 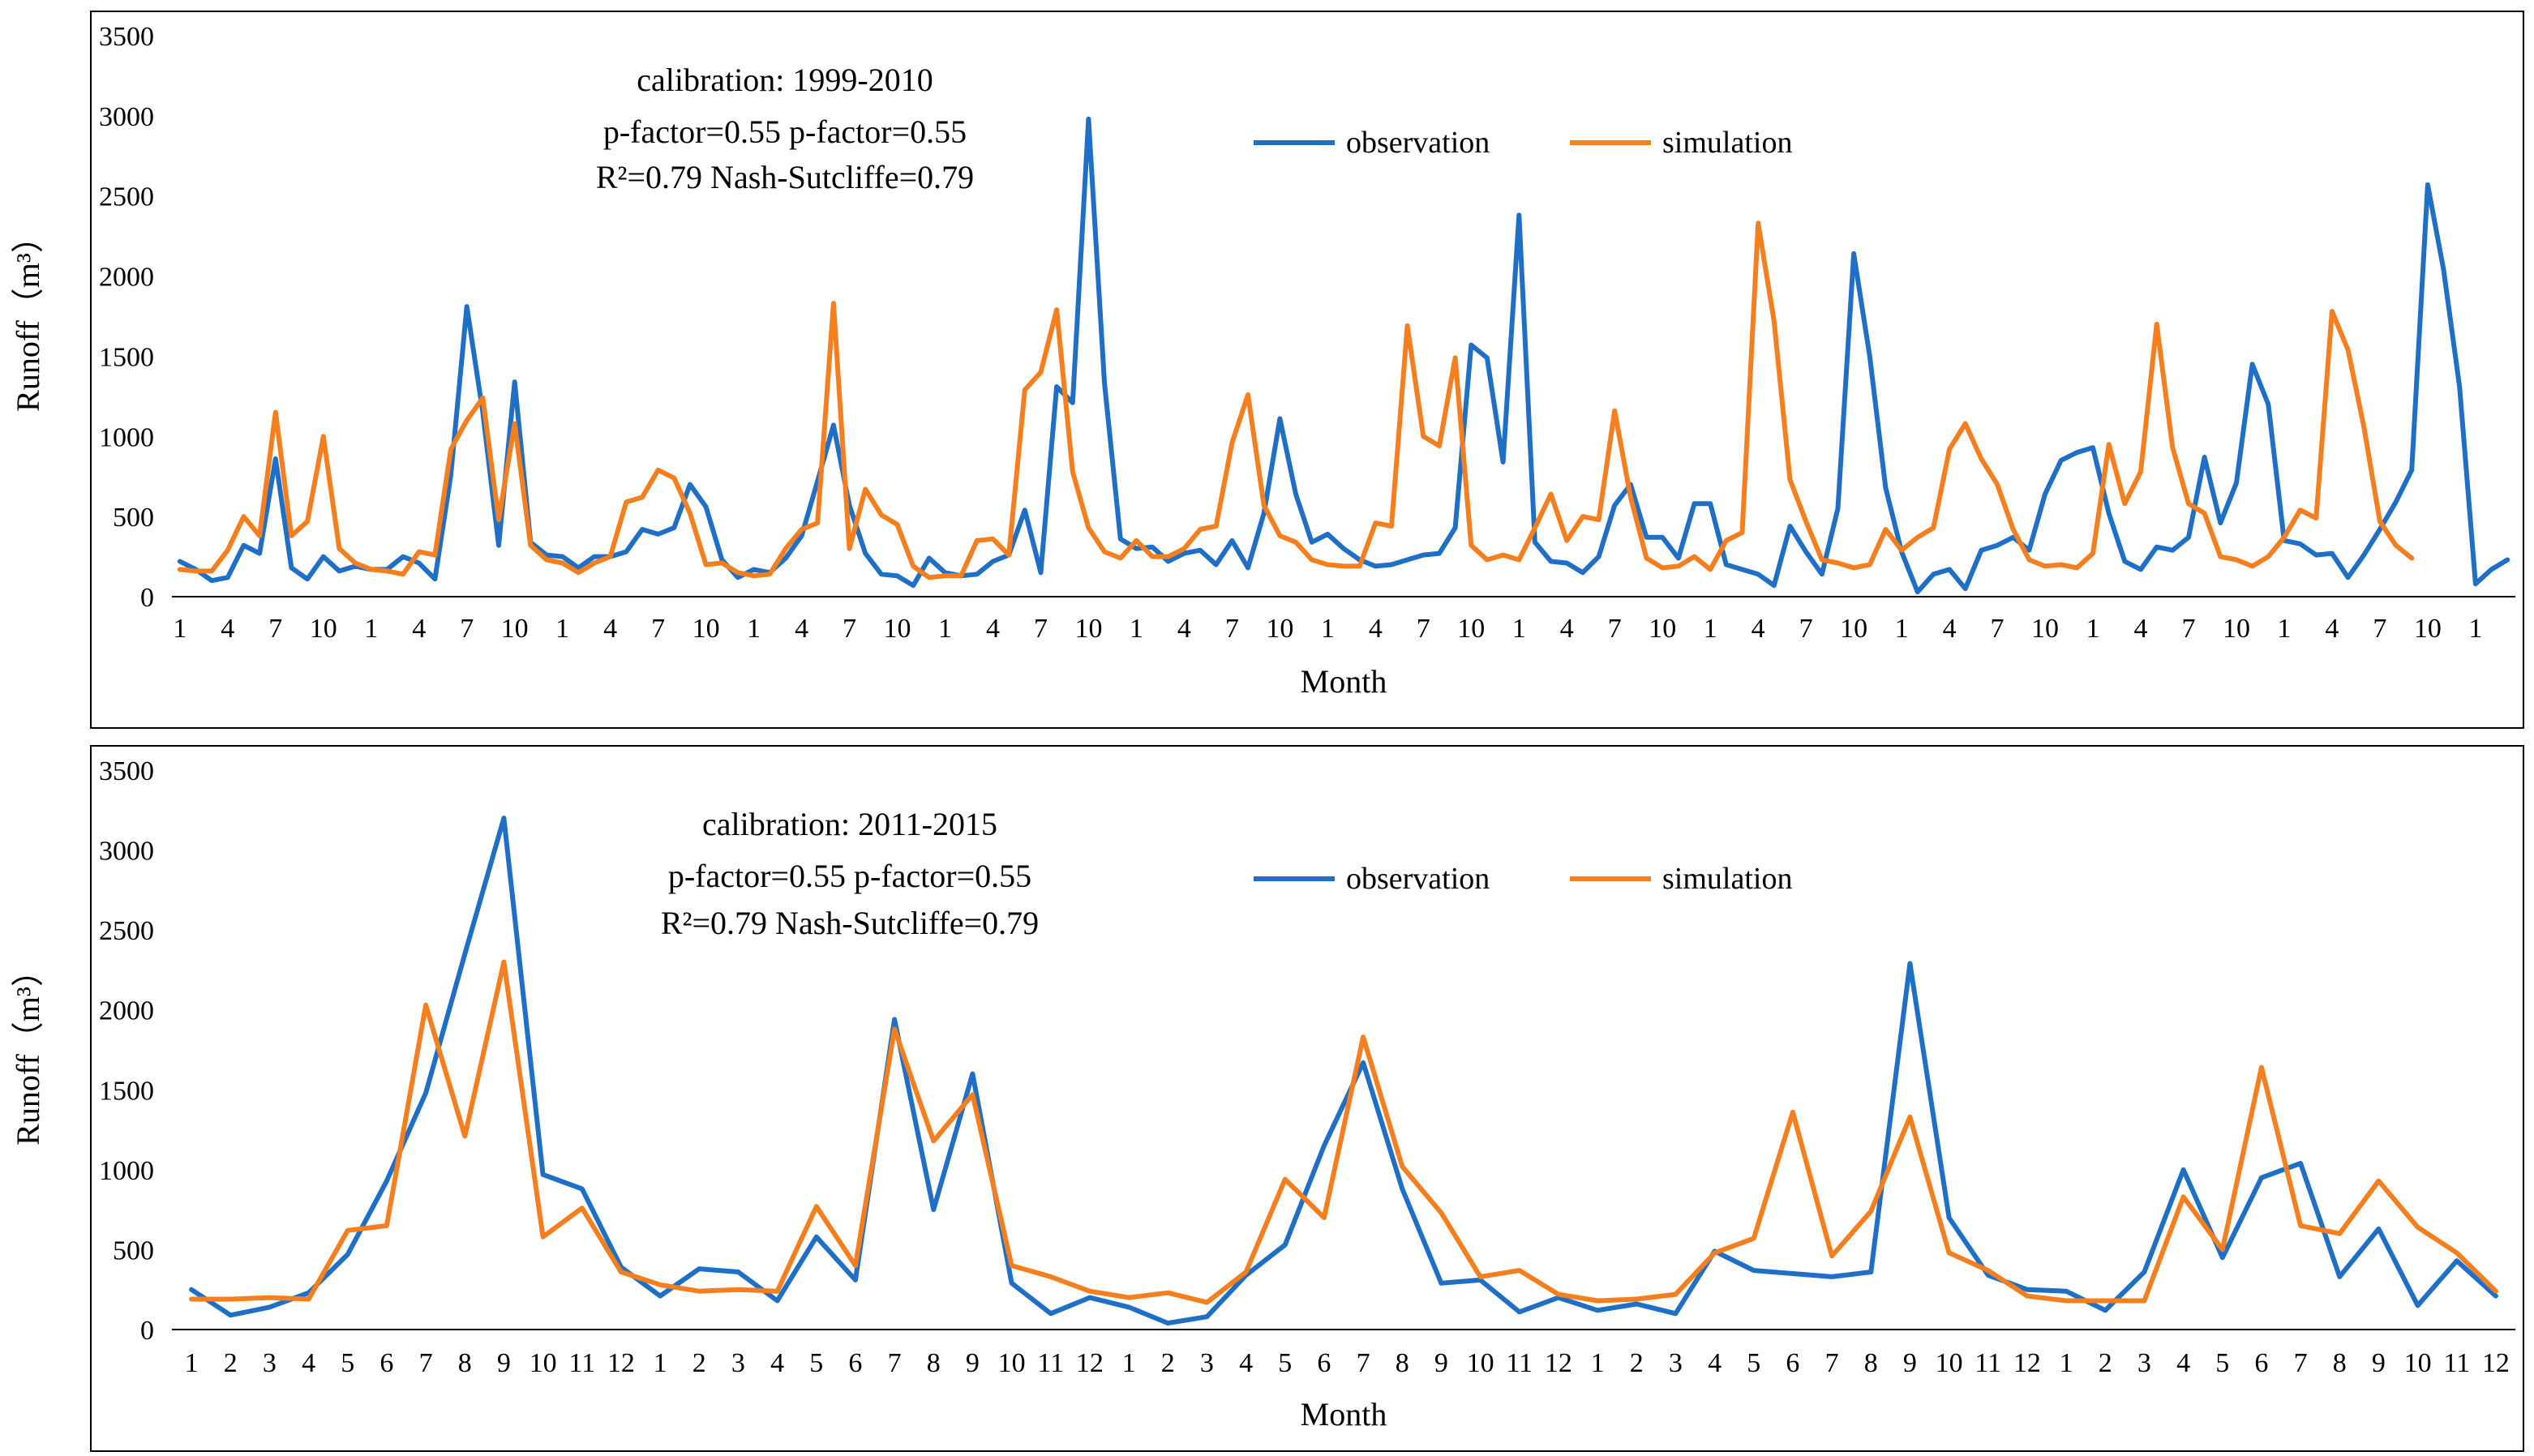 What do you see at coordinates (785, 80) in the screenshot?
I see `annotation-line: calibration: 1999-2010` at bounding box center [785, 80].